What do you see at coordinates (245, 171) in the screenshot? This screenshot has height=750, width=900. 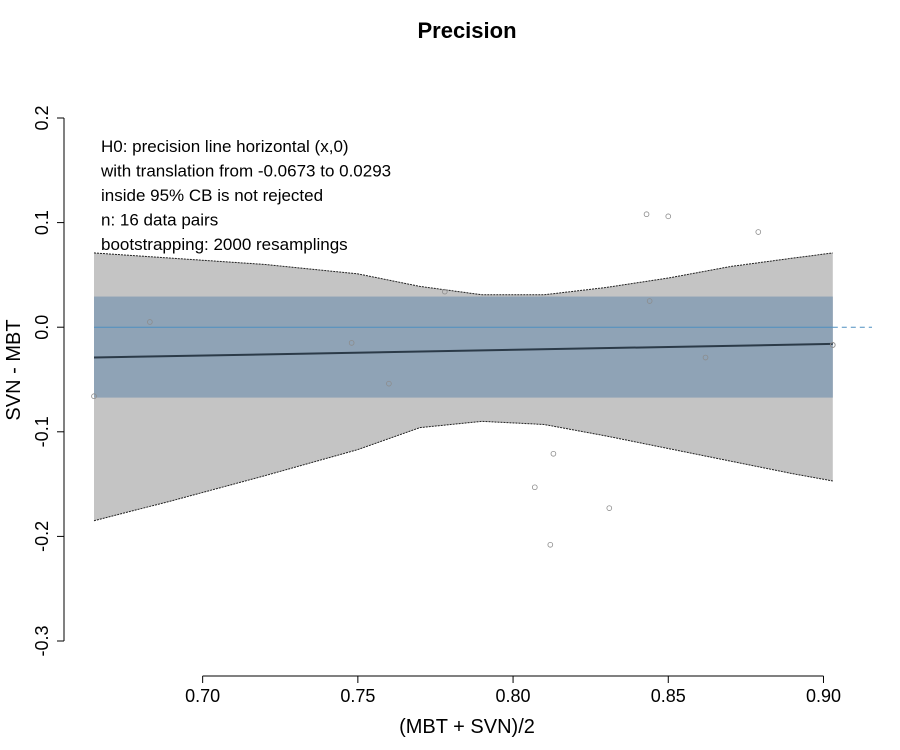 I see `annotation-line: with translation from -0.0673 to 0.0293` at bounding box center [245, 171].